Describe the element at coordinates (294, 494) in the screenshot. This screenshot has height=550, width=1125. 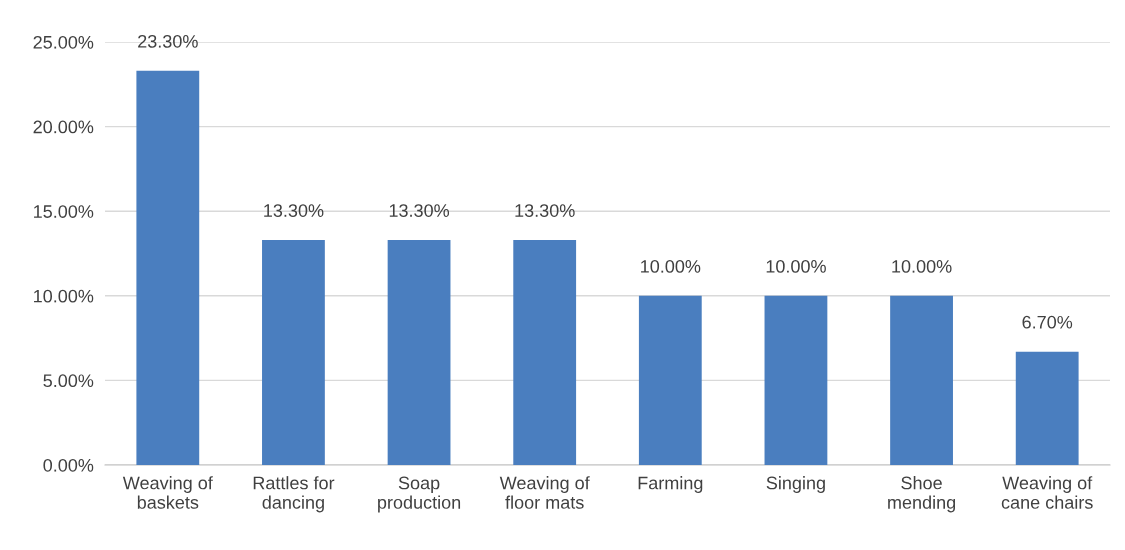
I see `x-tick-label: Rattles for dancing` at that location.